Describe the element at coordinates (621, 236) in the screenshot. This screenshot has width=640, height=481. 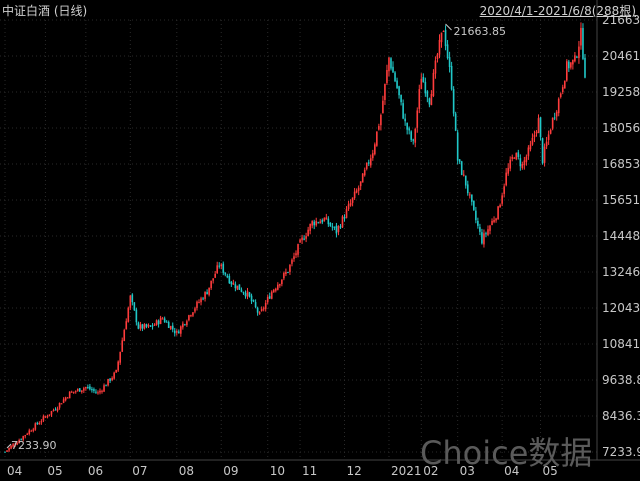
I see `y-tick-label: 14448.8` at that location.